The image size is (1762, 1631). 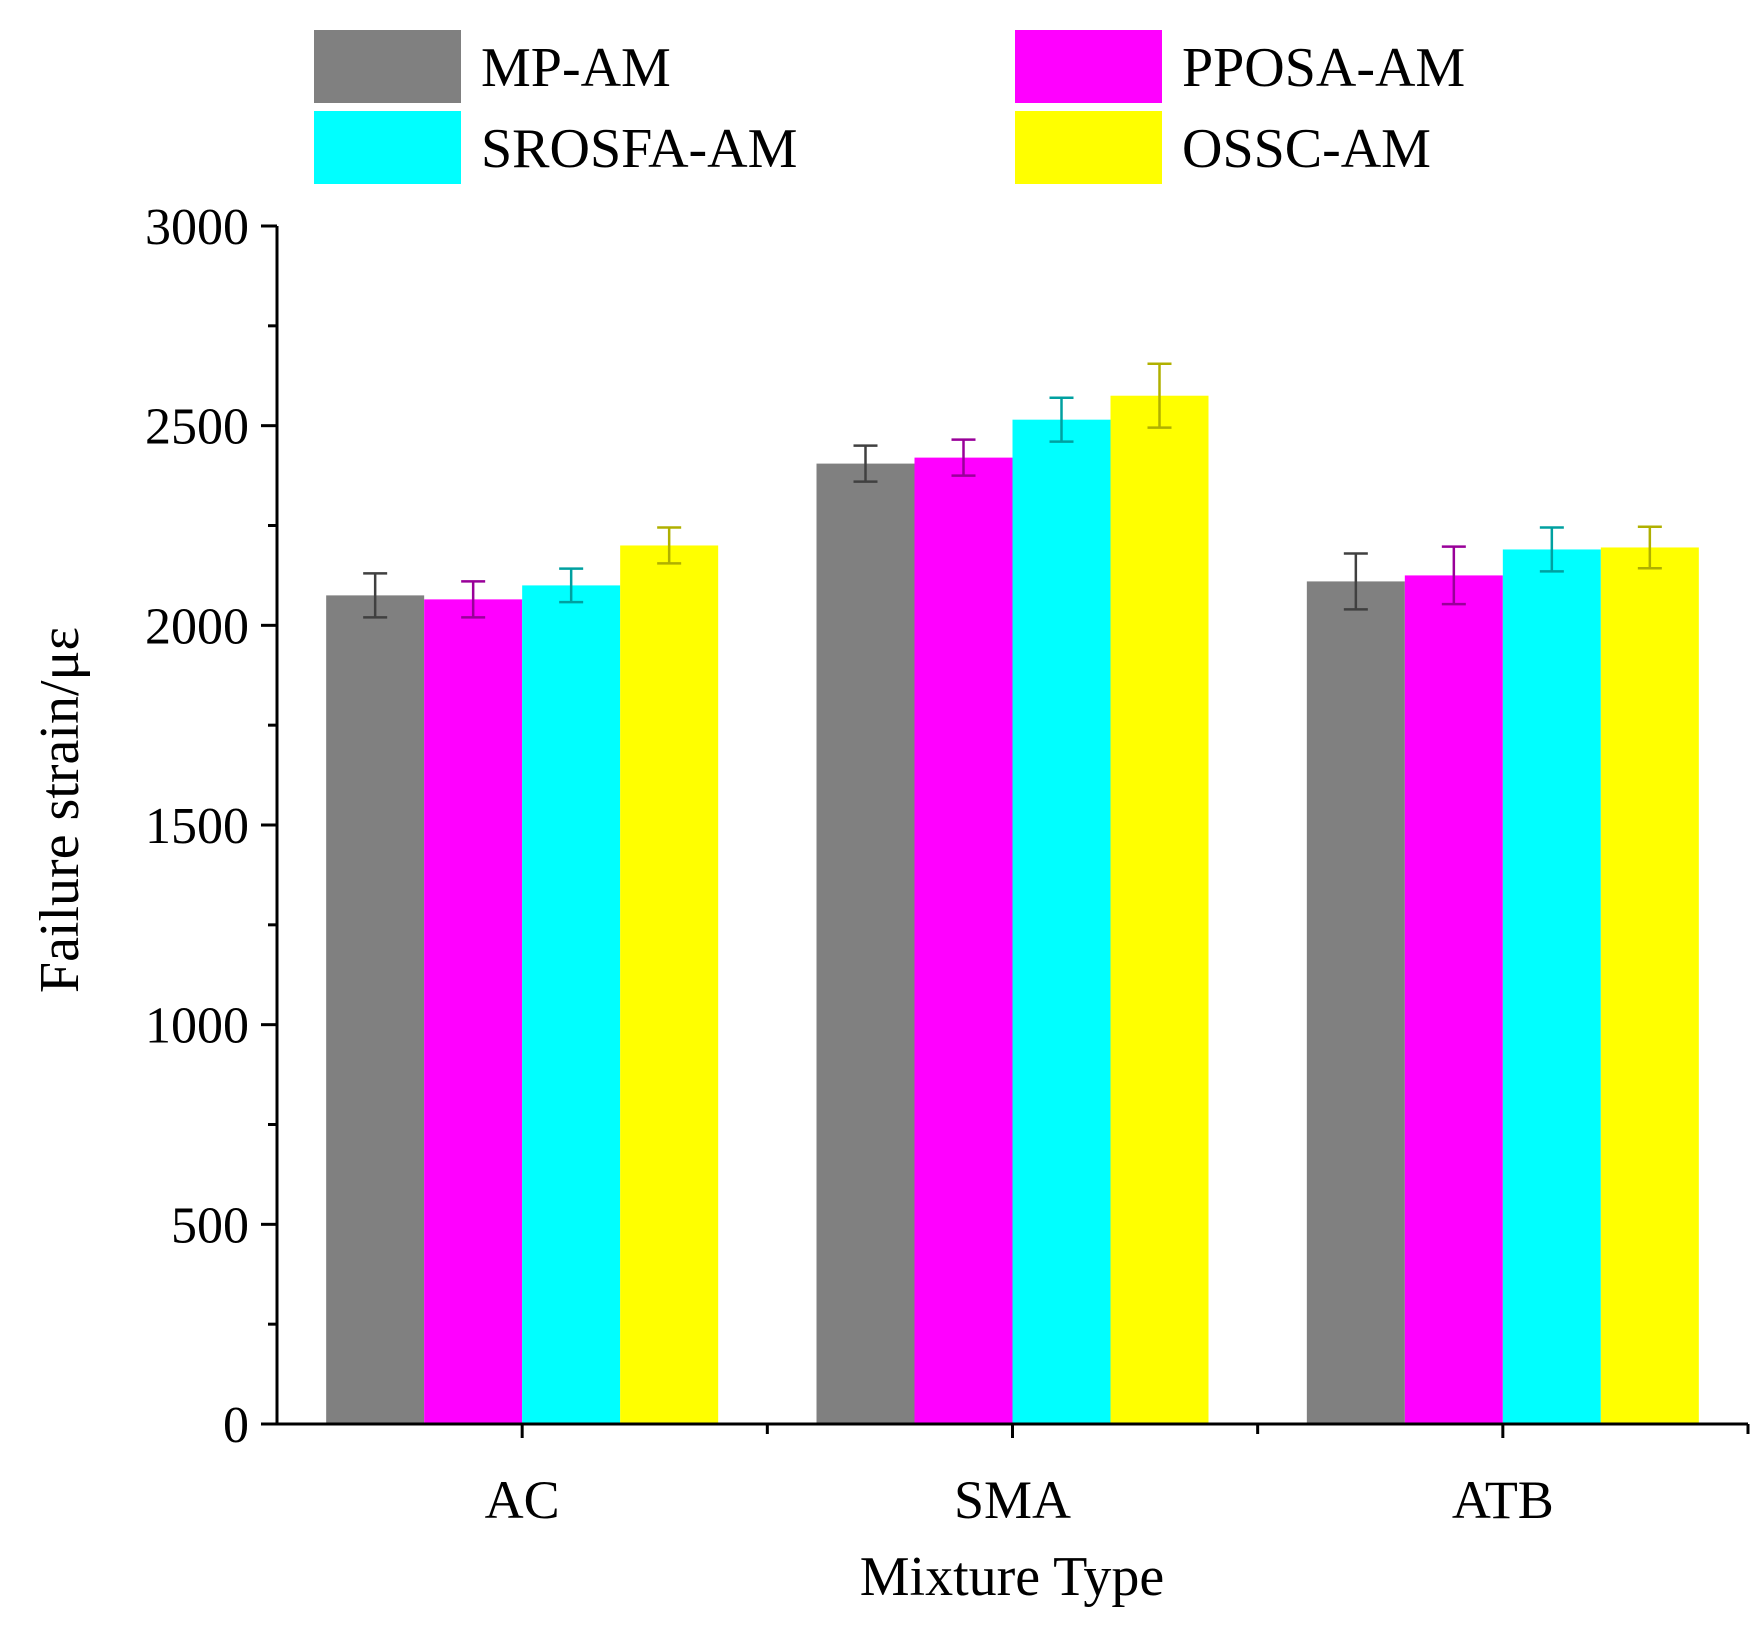 I want to click on legend-label: OSSC-AM, so click(x=1306, y=149).